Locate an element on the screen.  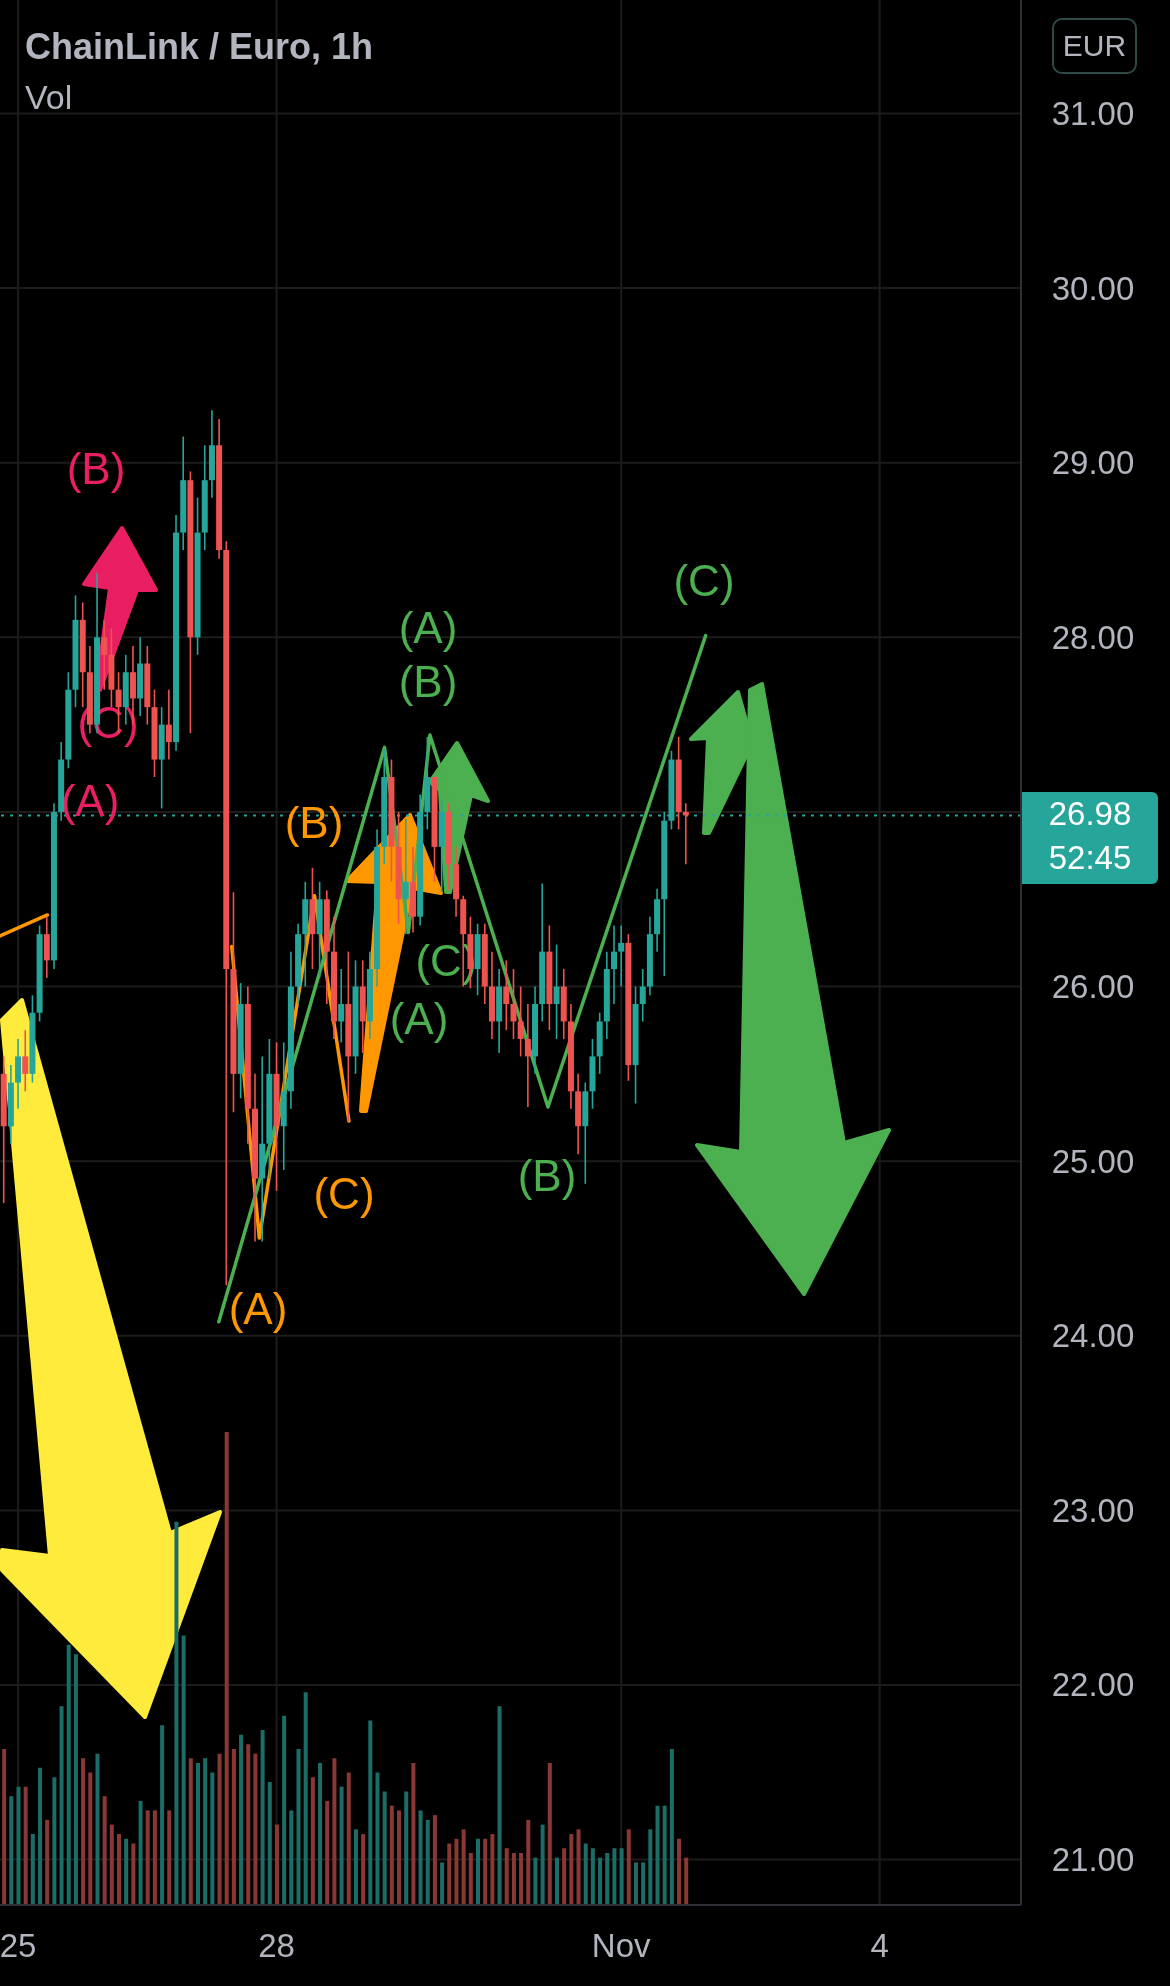
y-tick-label: 21.00 is located at coordinates (1093, 1860).